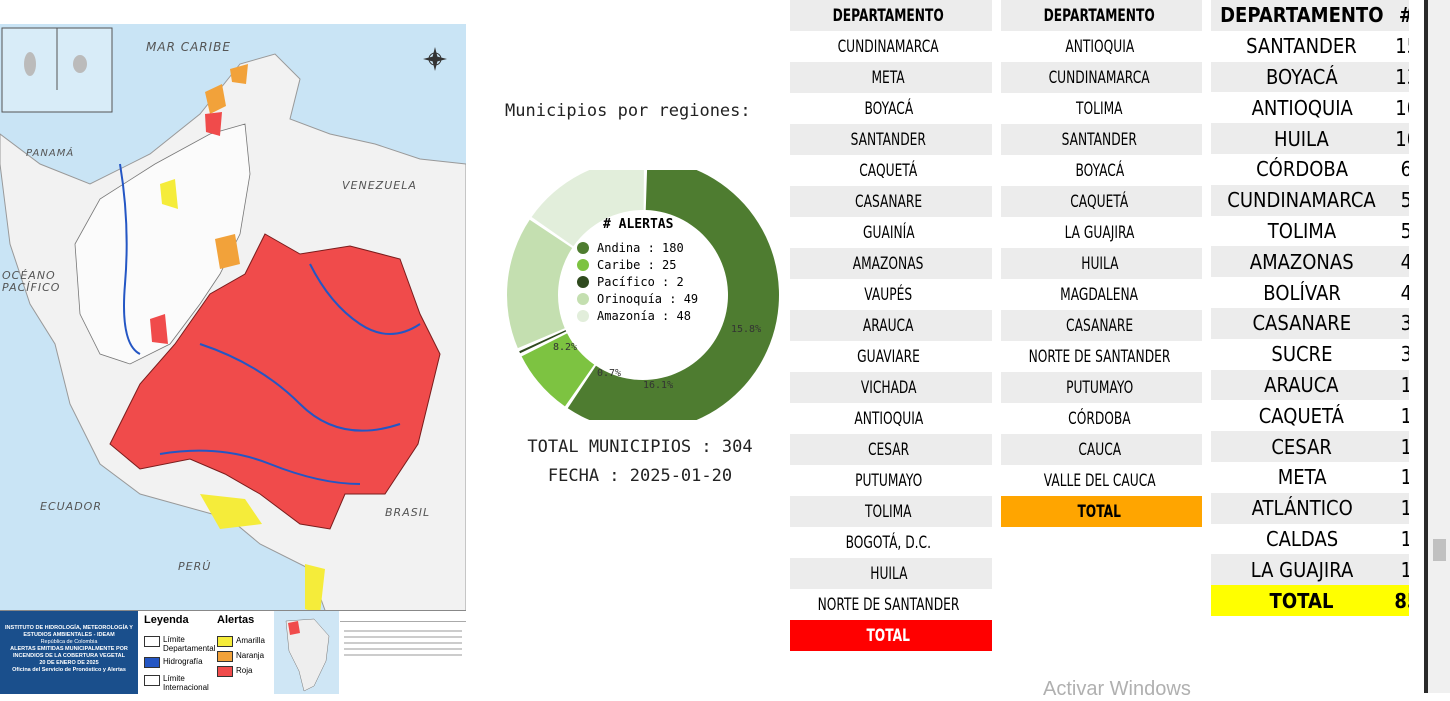 The width and height of the screenshot is (1450, 701). Describe the element at coordinates (1402, 77) in the screenshot. I see `alert-count: 13` at that location.